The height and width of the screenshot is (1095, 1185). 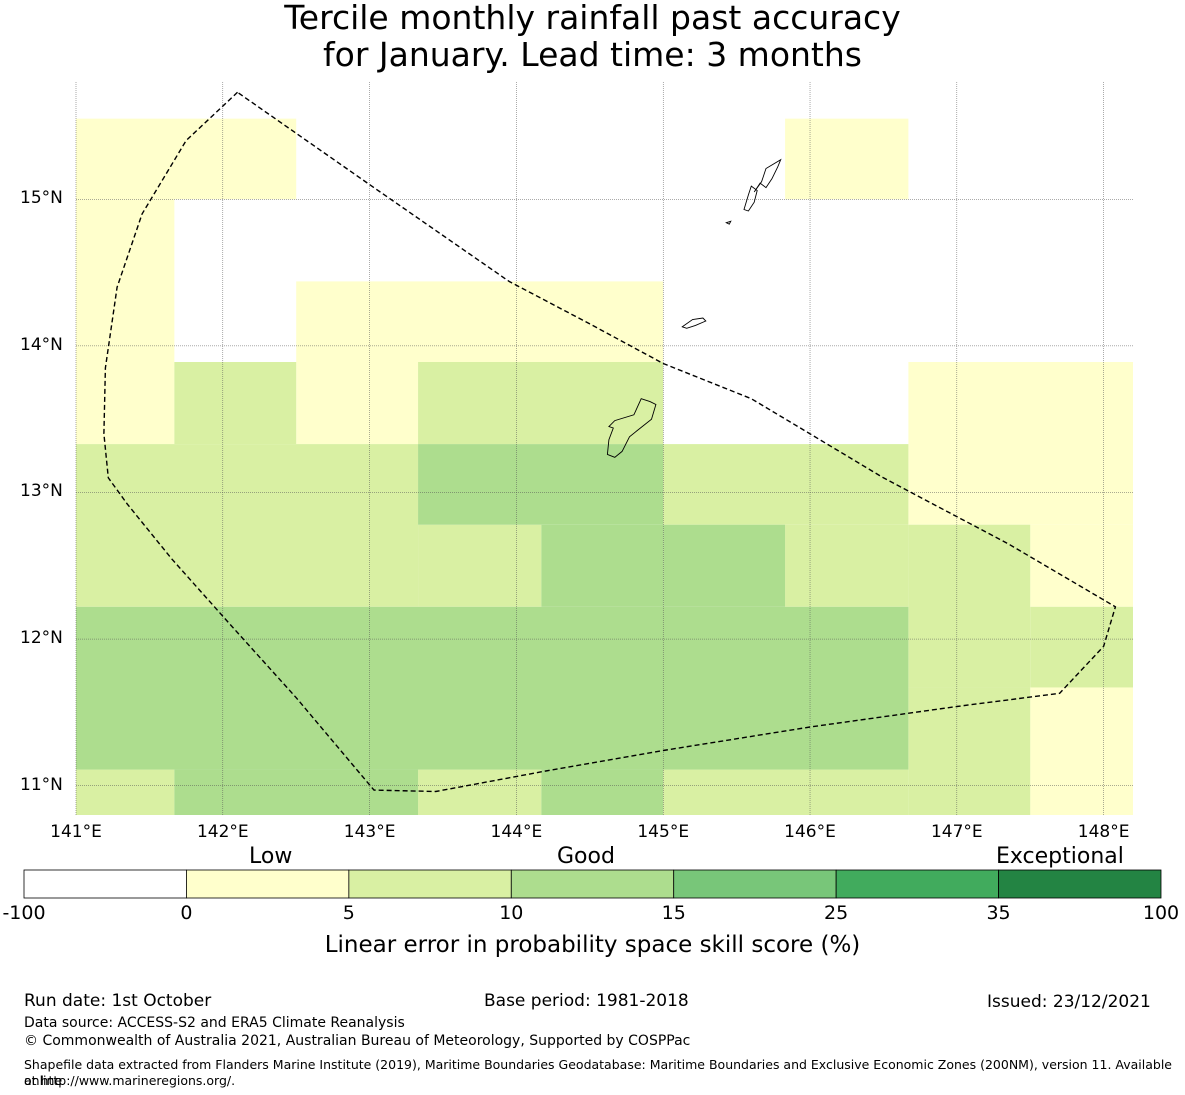 What do you see at coordinates (836, 913) in the screenshot?
I see `colorbar-tick-label: 25` at bounding box center [836, 913].